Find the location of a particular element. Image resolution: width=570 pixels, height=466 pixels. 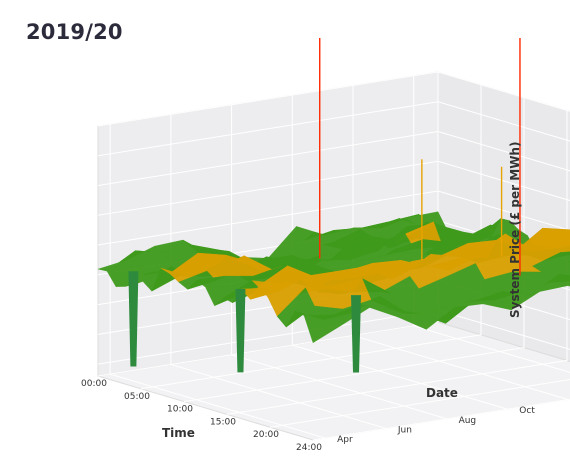

x-tick-label: 24:00 is located at coordinates (309, 448).